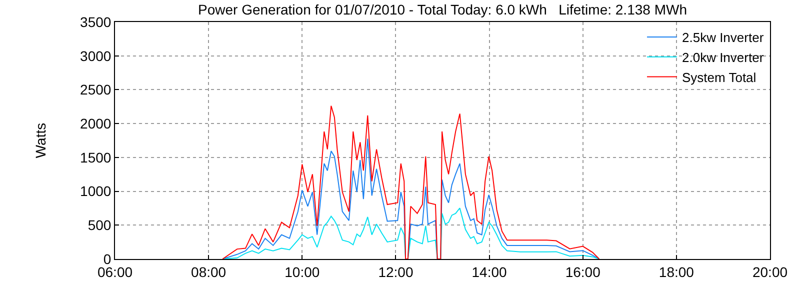 The image size is (800, 300). Describe the element at coordinates (583, 272) in the screenshot. I see `x-tick-label: 16:00` at that location.